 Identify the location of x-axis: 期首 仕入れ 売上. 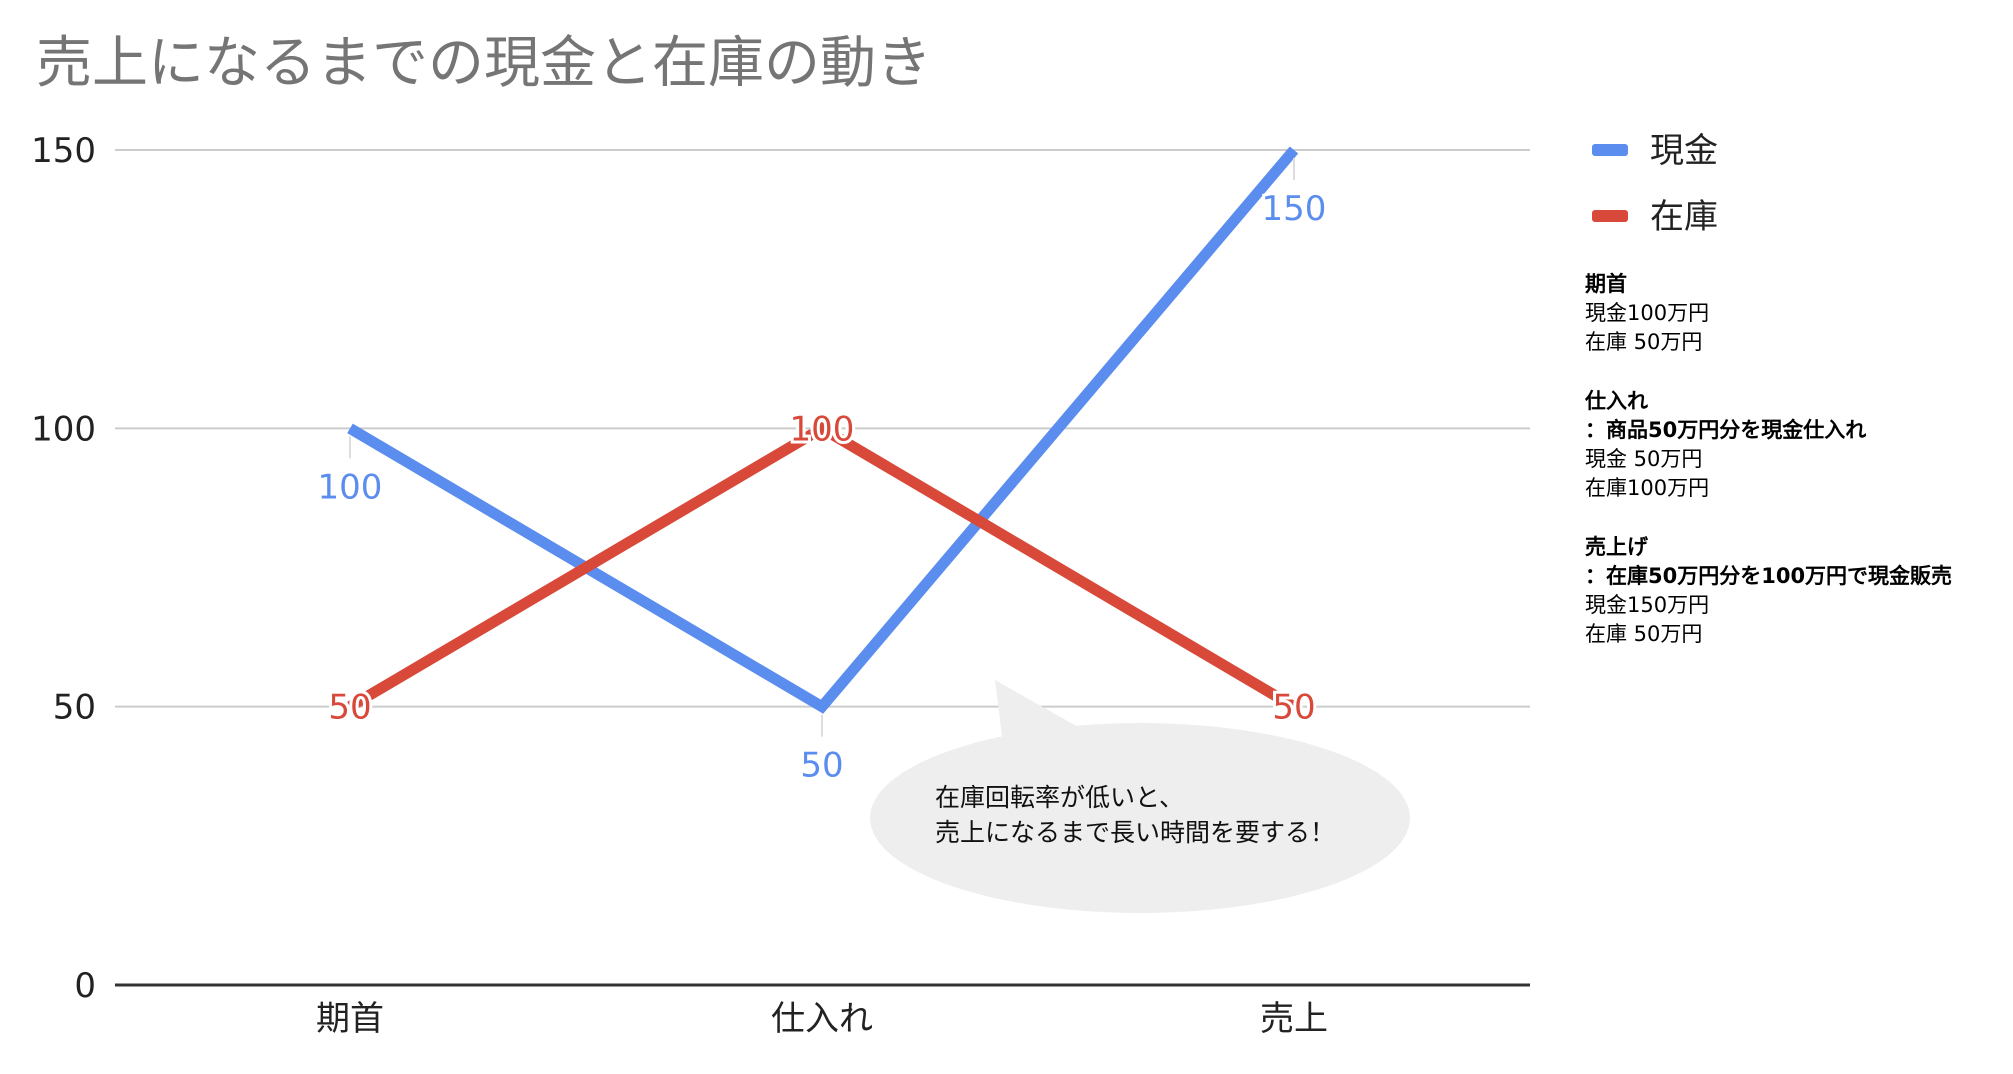
(822, 1011).